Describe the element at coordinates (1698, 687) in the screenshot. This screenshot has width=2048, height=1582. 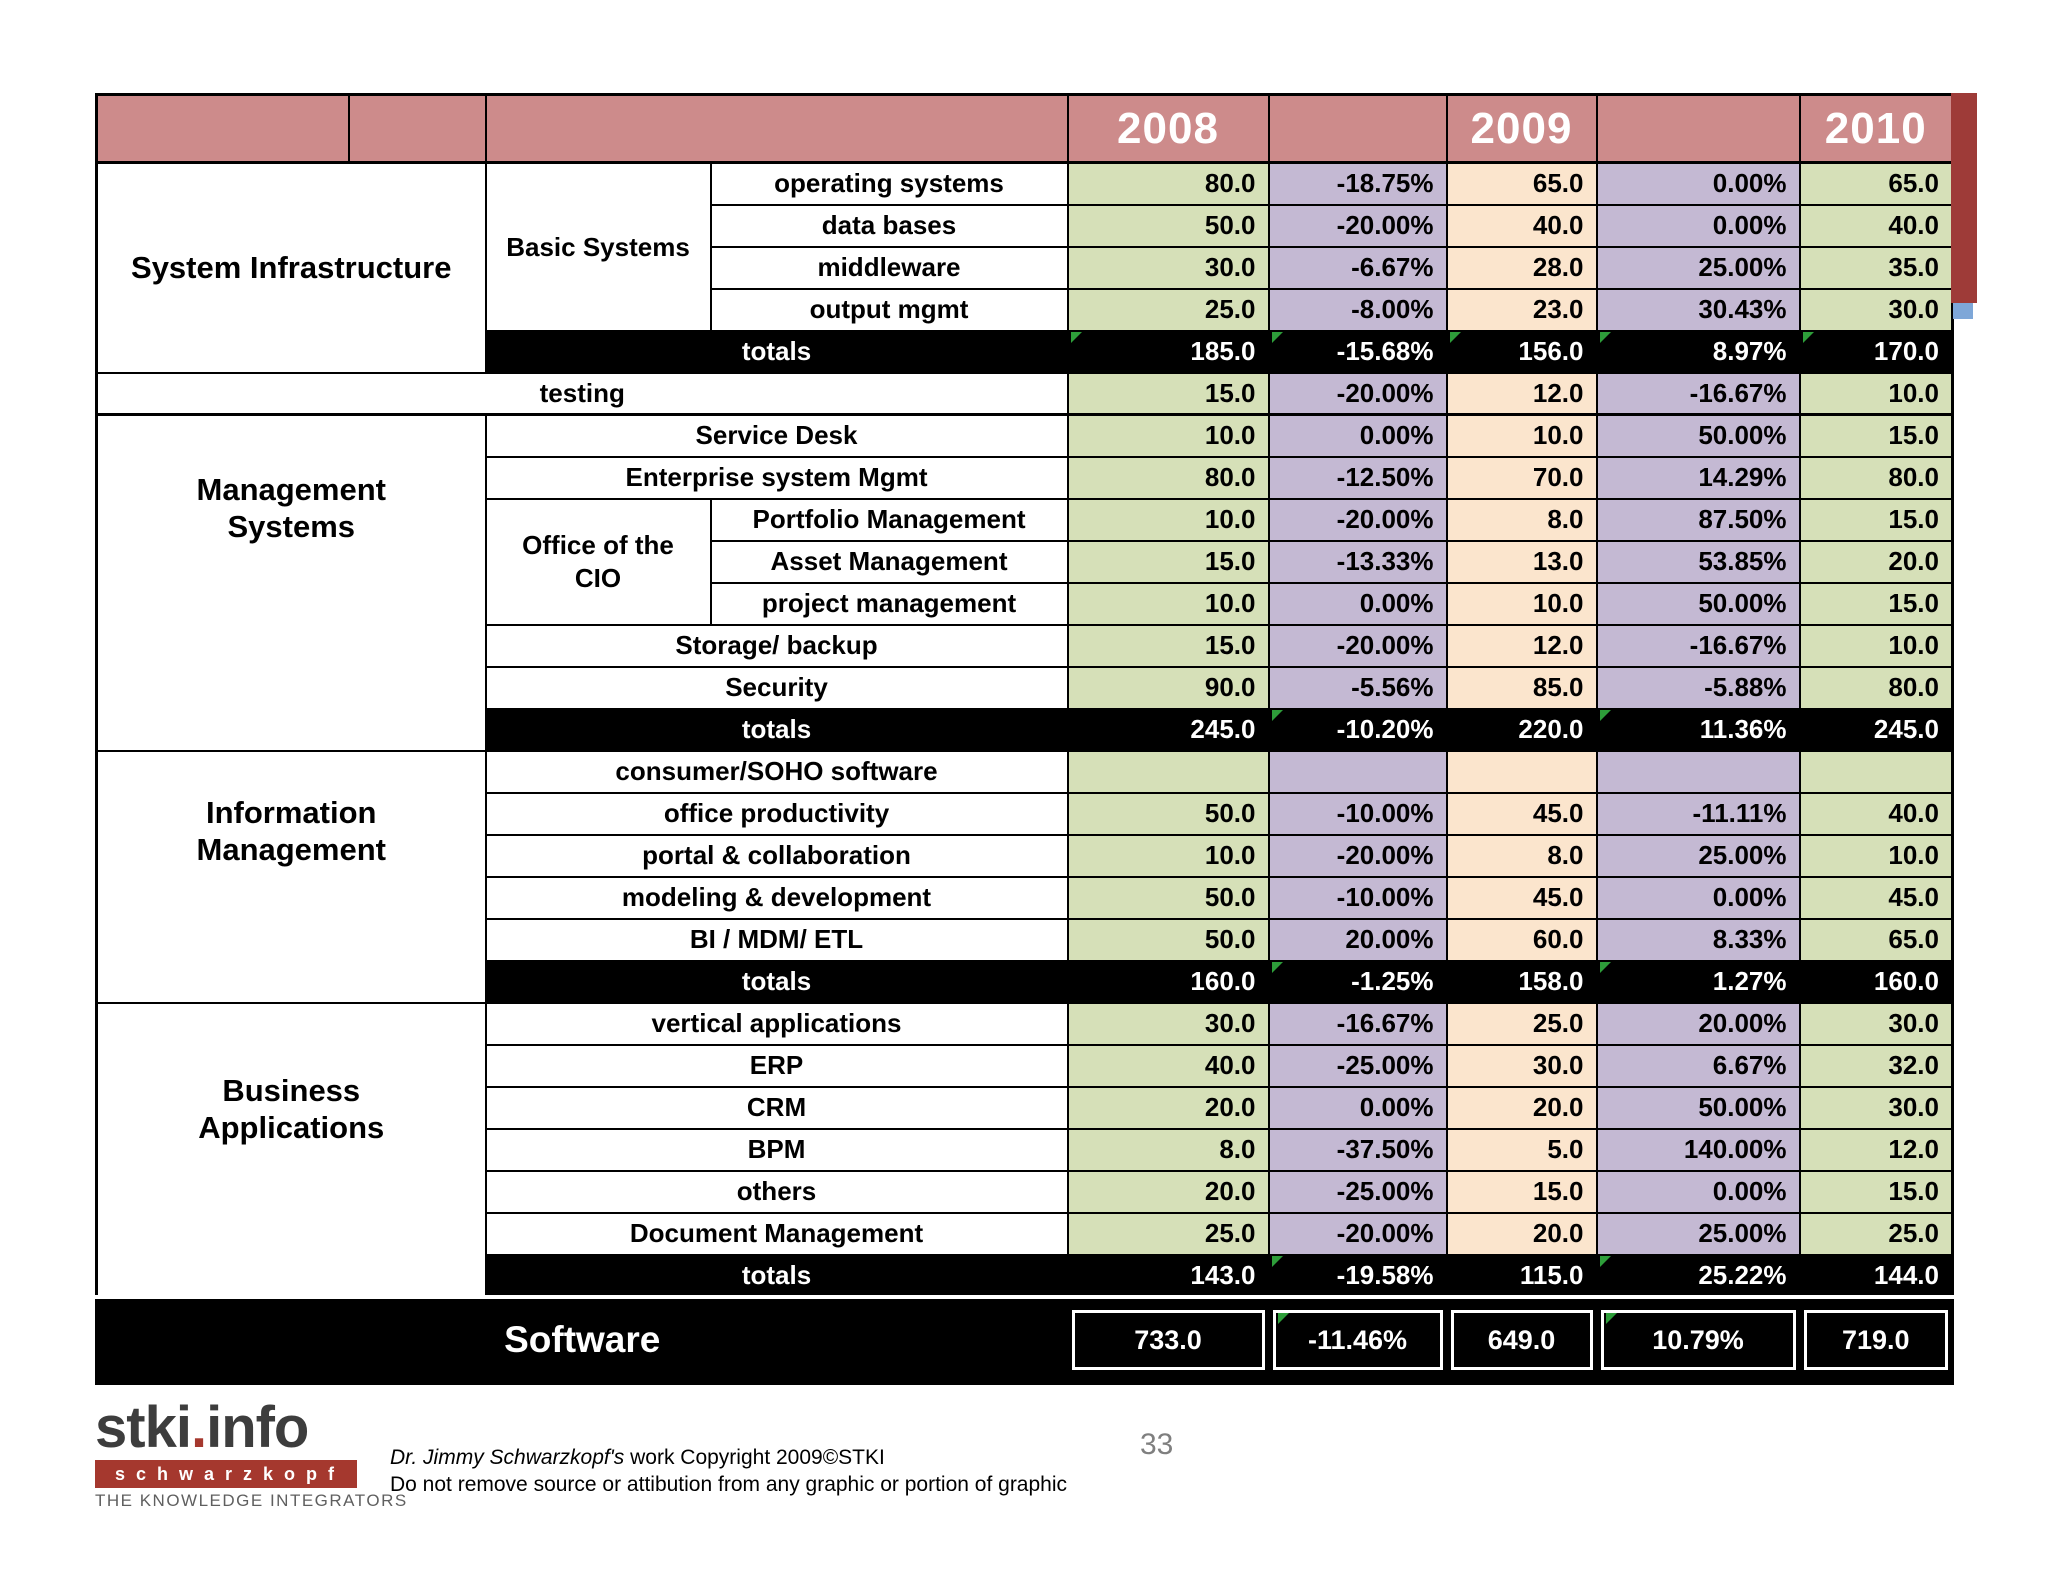
I see `percent-cell: -5.88%` at that location.